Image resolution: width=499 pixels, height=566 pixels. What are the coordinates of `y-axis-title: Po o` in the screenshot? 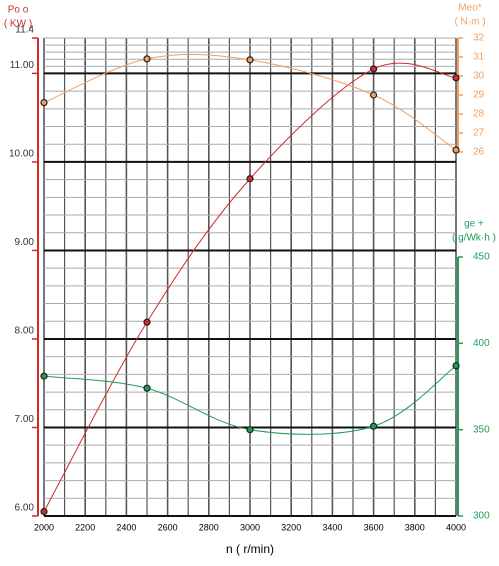 It's located at (18, 10).